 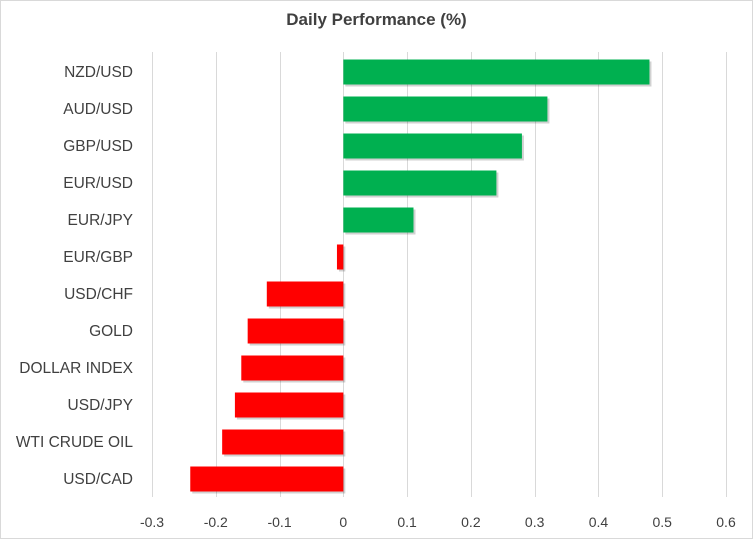 What do you see at coordinates (726, 522) in the screenshot?
I see `x-tick-label: 0.6` at bounding box center [726, 522].